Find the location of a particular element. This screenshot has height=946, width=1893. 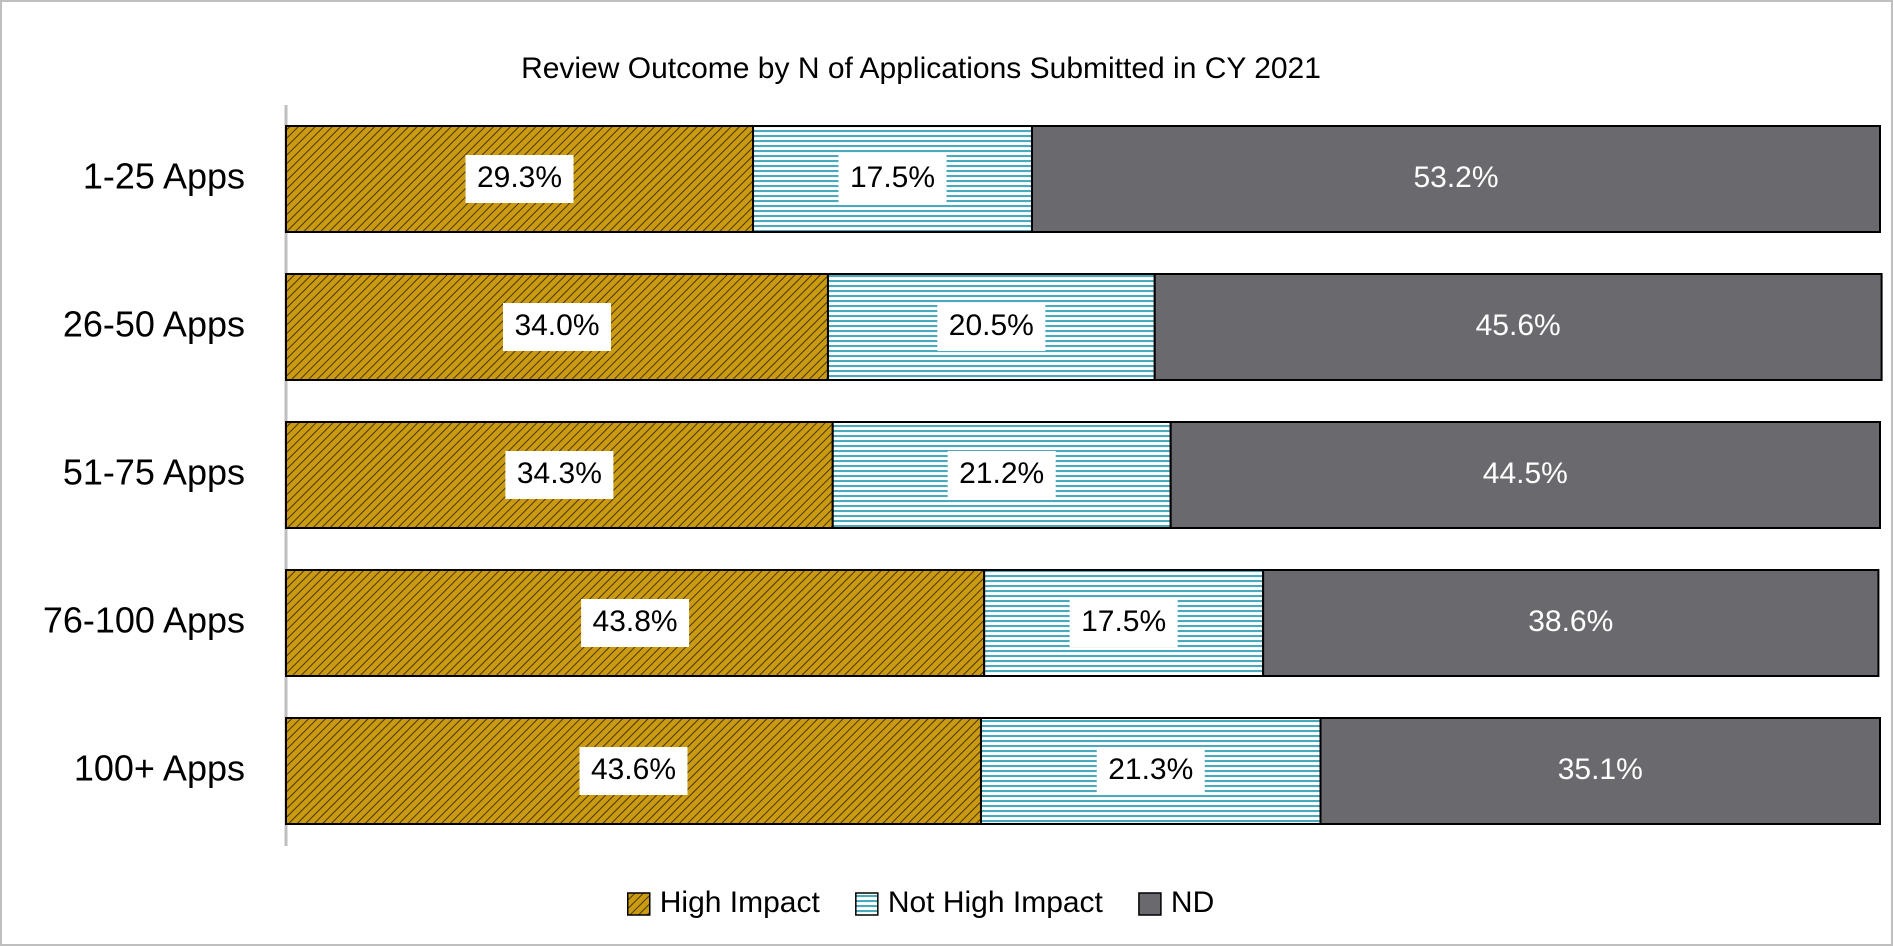

y-tick-label: 100+ Apps is located at coordinates (159, 768).